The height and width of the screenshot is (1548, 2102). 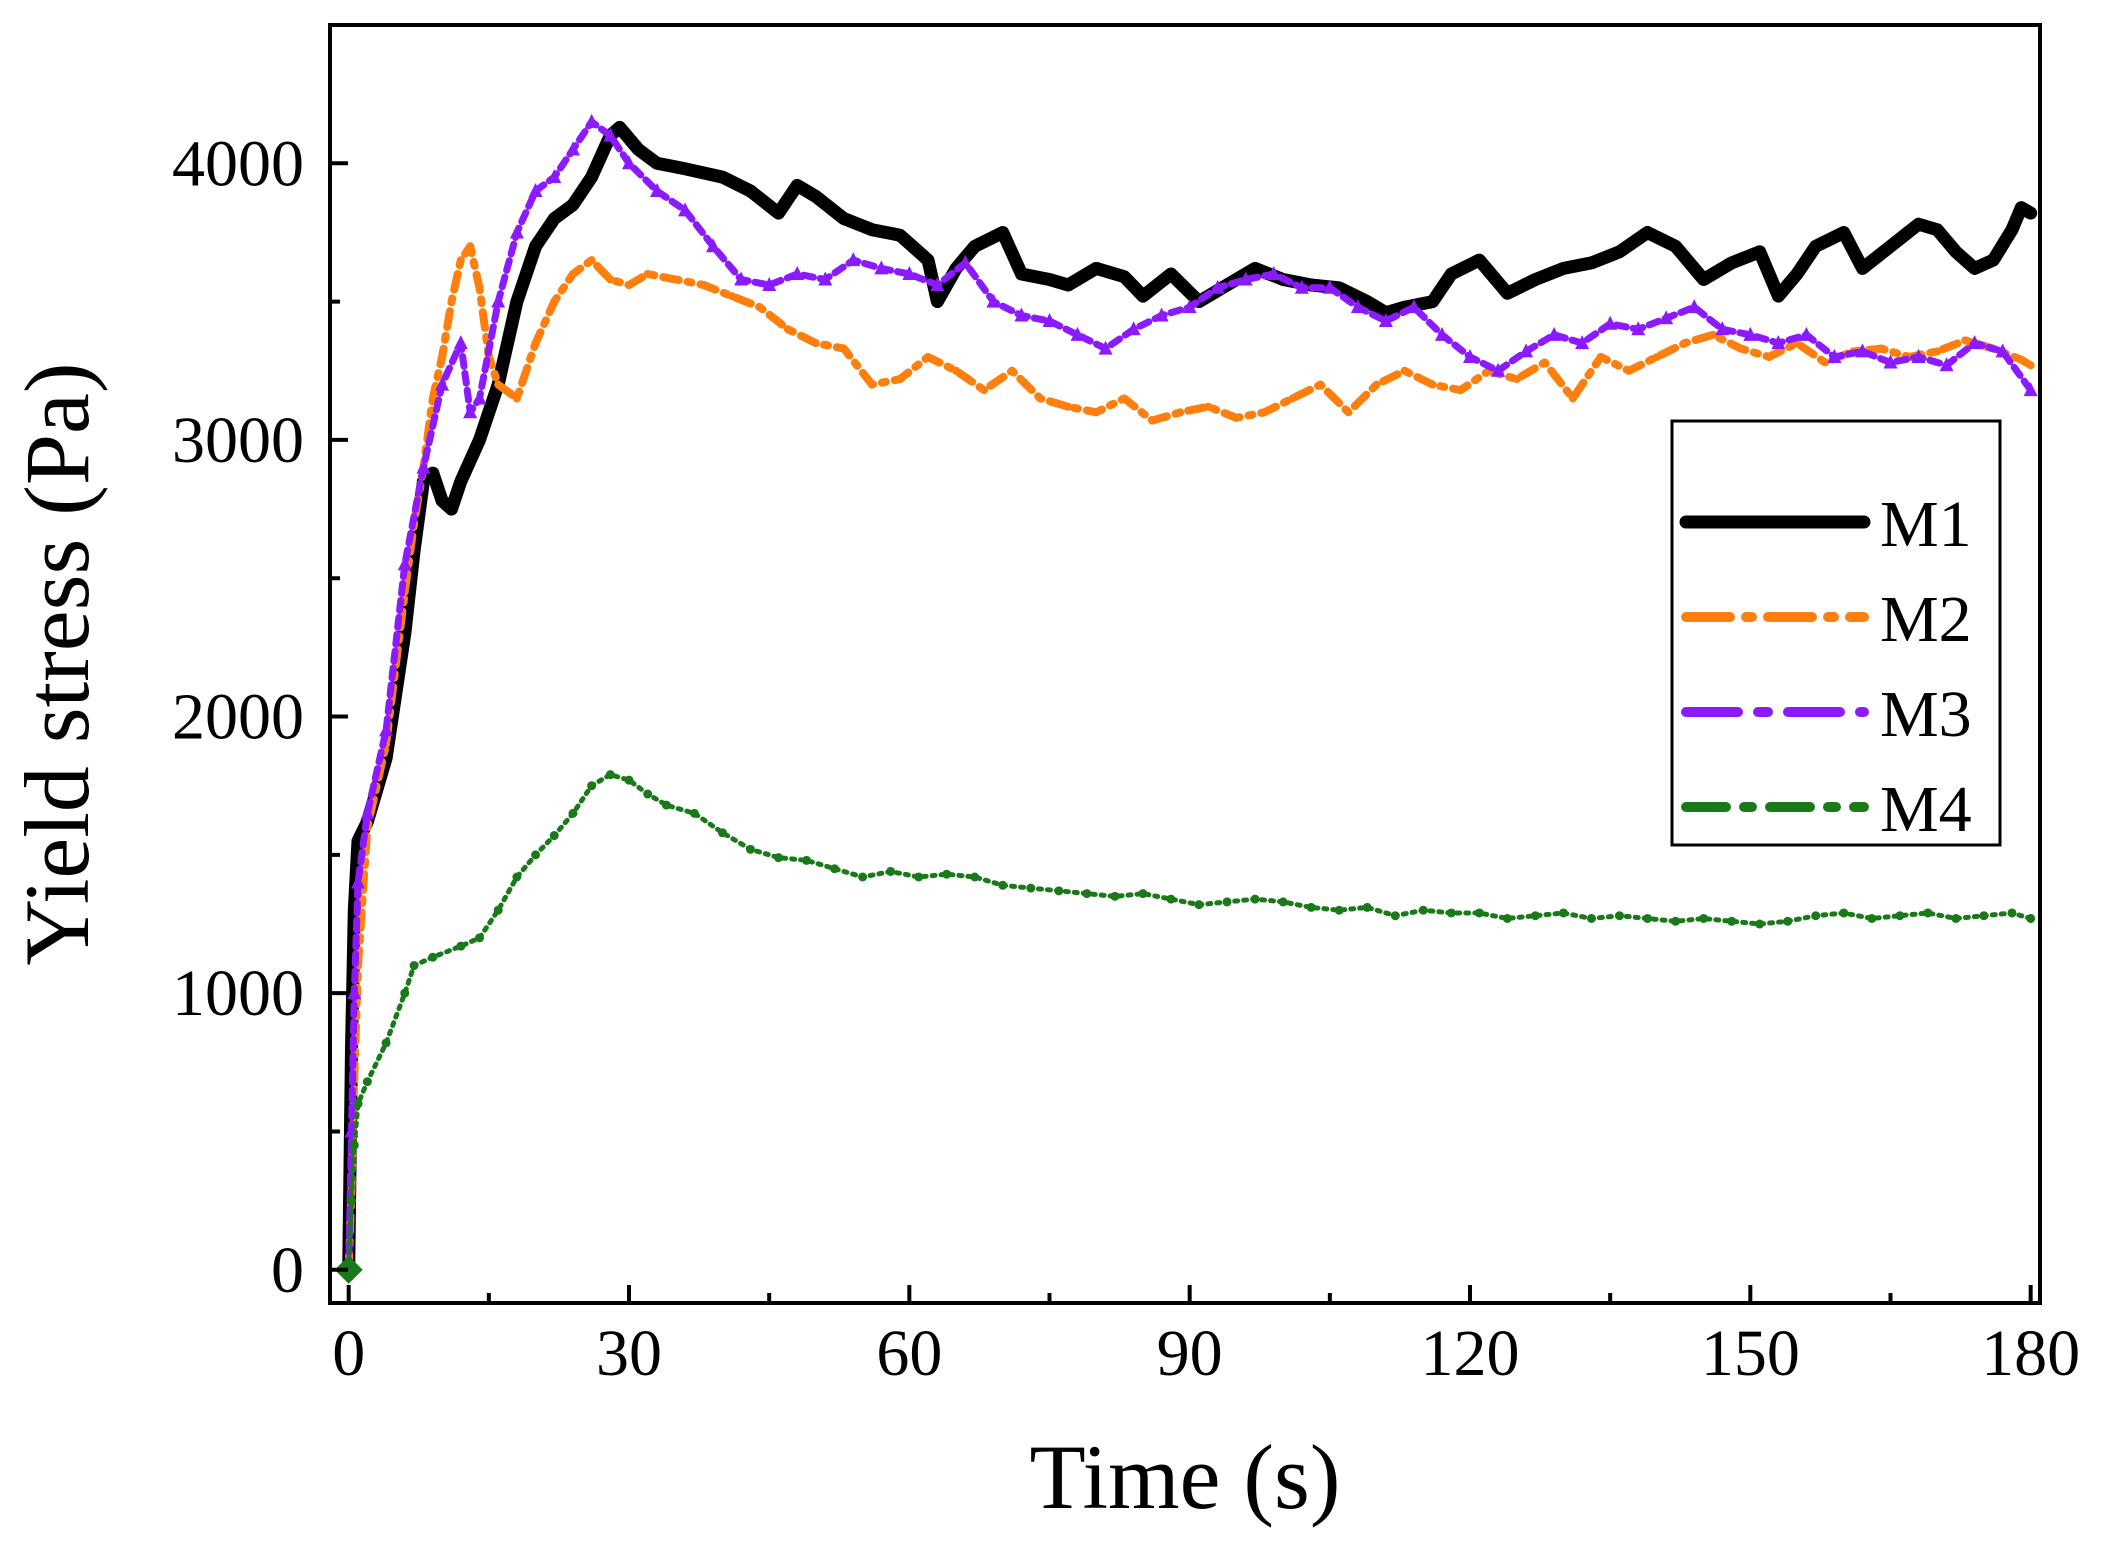 I want to click on legend-label-m2: M2, so click(x=1926, y=619).